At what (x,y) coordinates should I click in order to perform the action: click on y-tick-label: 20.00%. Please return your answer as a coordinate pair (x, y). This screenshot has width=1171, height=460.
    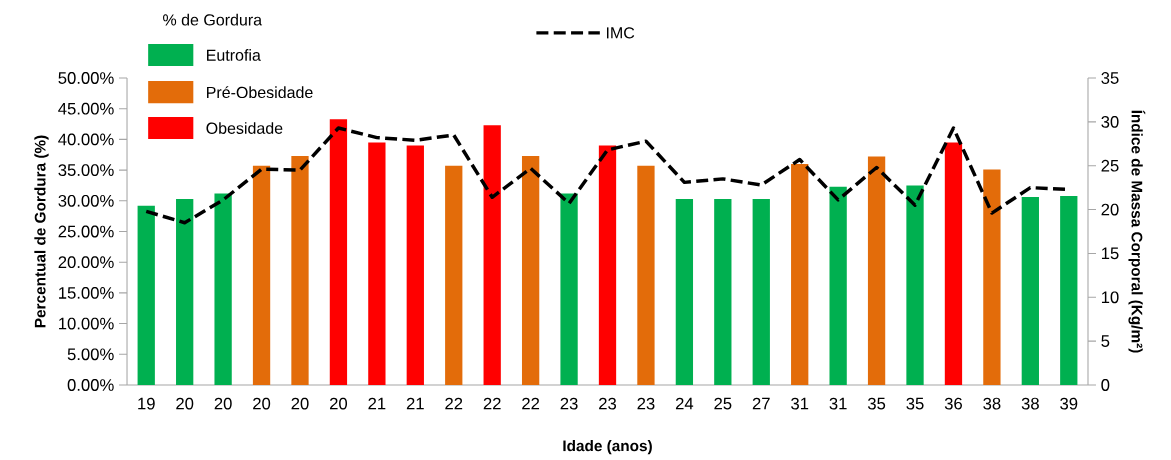
    Looking at the image, I should click on (86, 262).